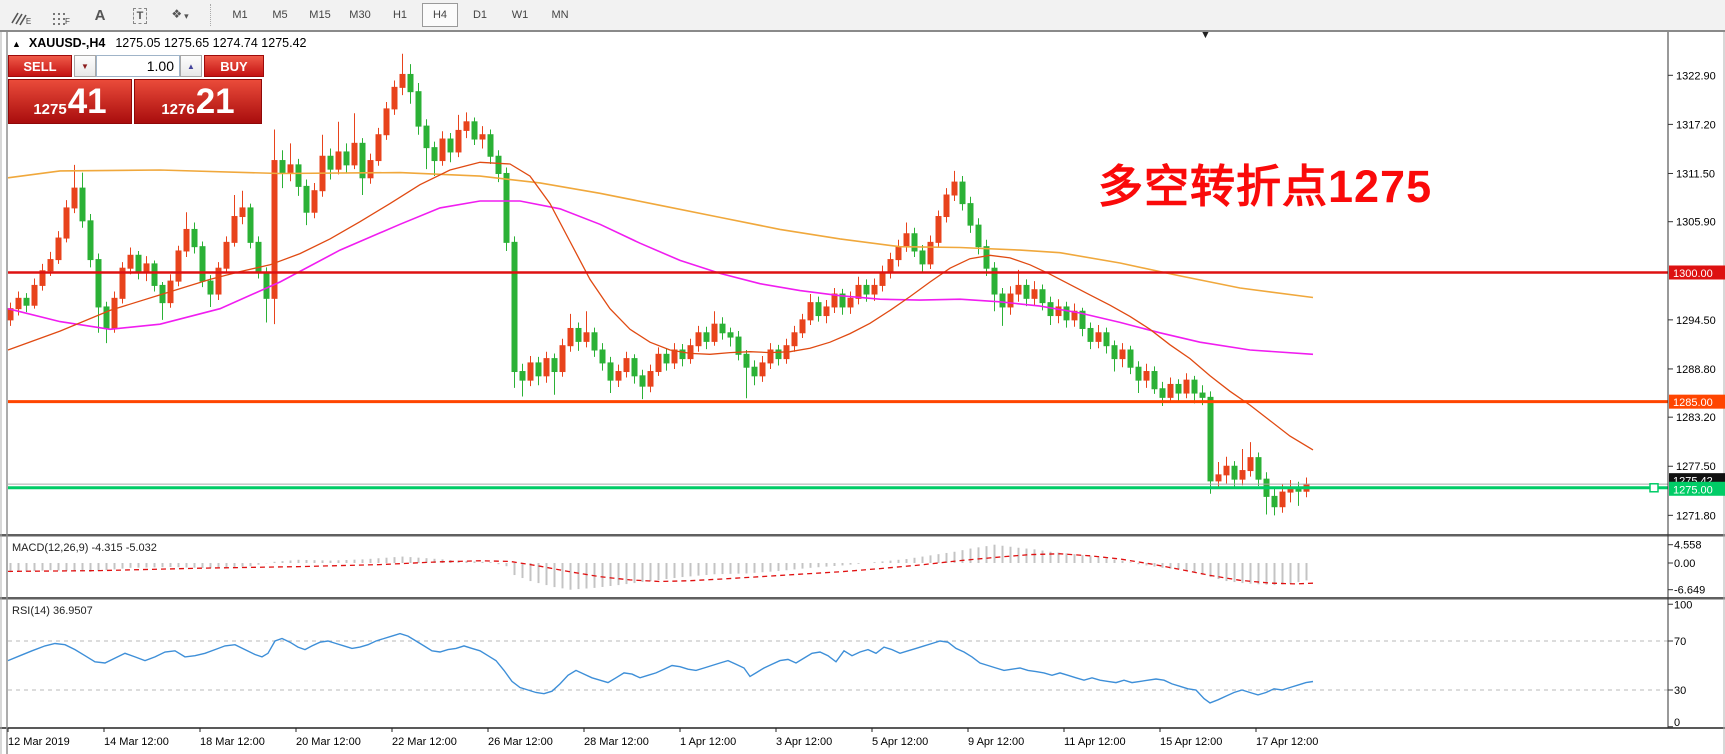 This screenshot has height=754, width=1725. I want to click on textbox-icon: T, so click(140, 15).